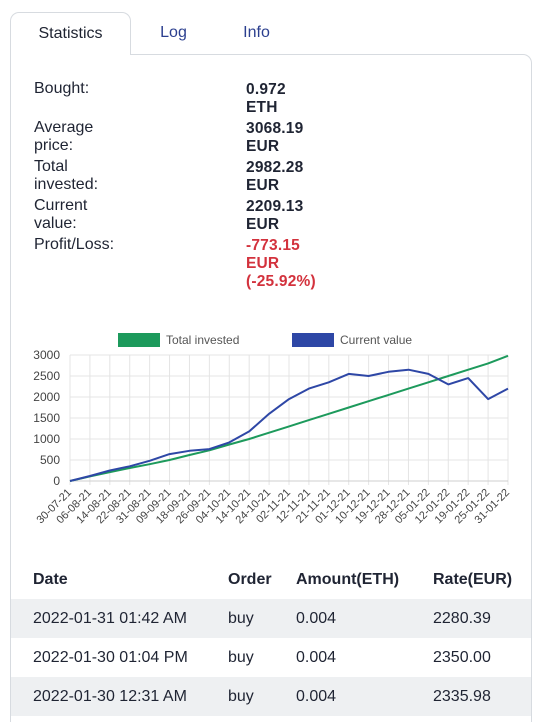 The image size is (539, 722). I want to click on tab-statistics: Statistics, so click(70, 33).